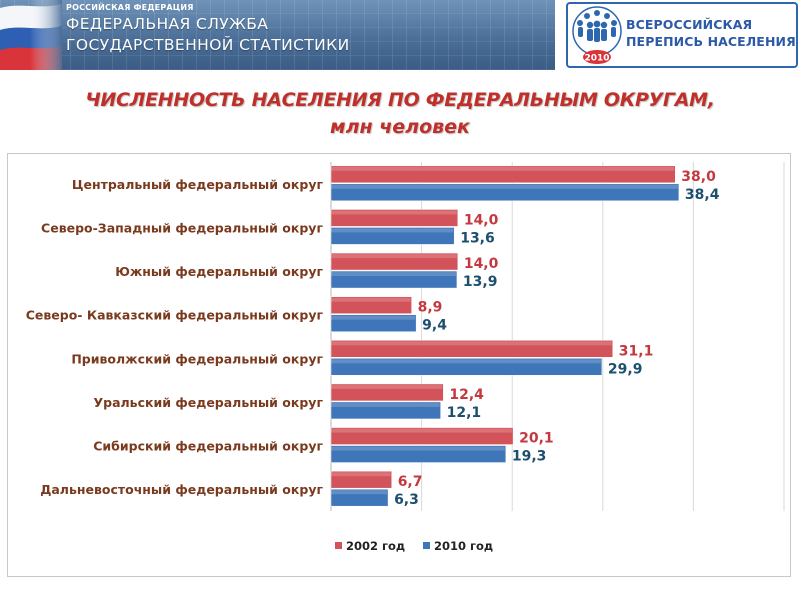 This screenshot has height=600, width=800. Describe the element at coordinates (208, 446) in the screenshot. I see `category-label: Сибирский федеральный округ` at that location.